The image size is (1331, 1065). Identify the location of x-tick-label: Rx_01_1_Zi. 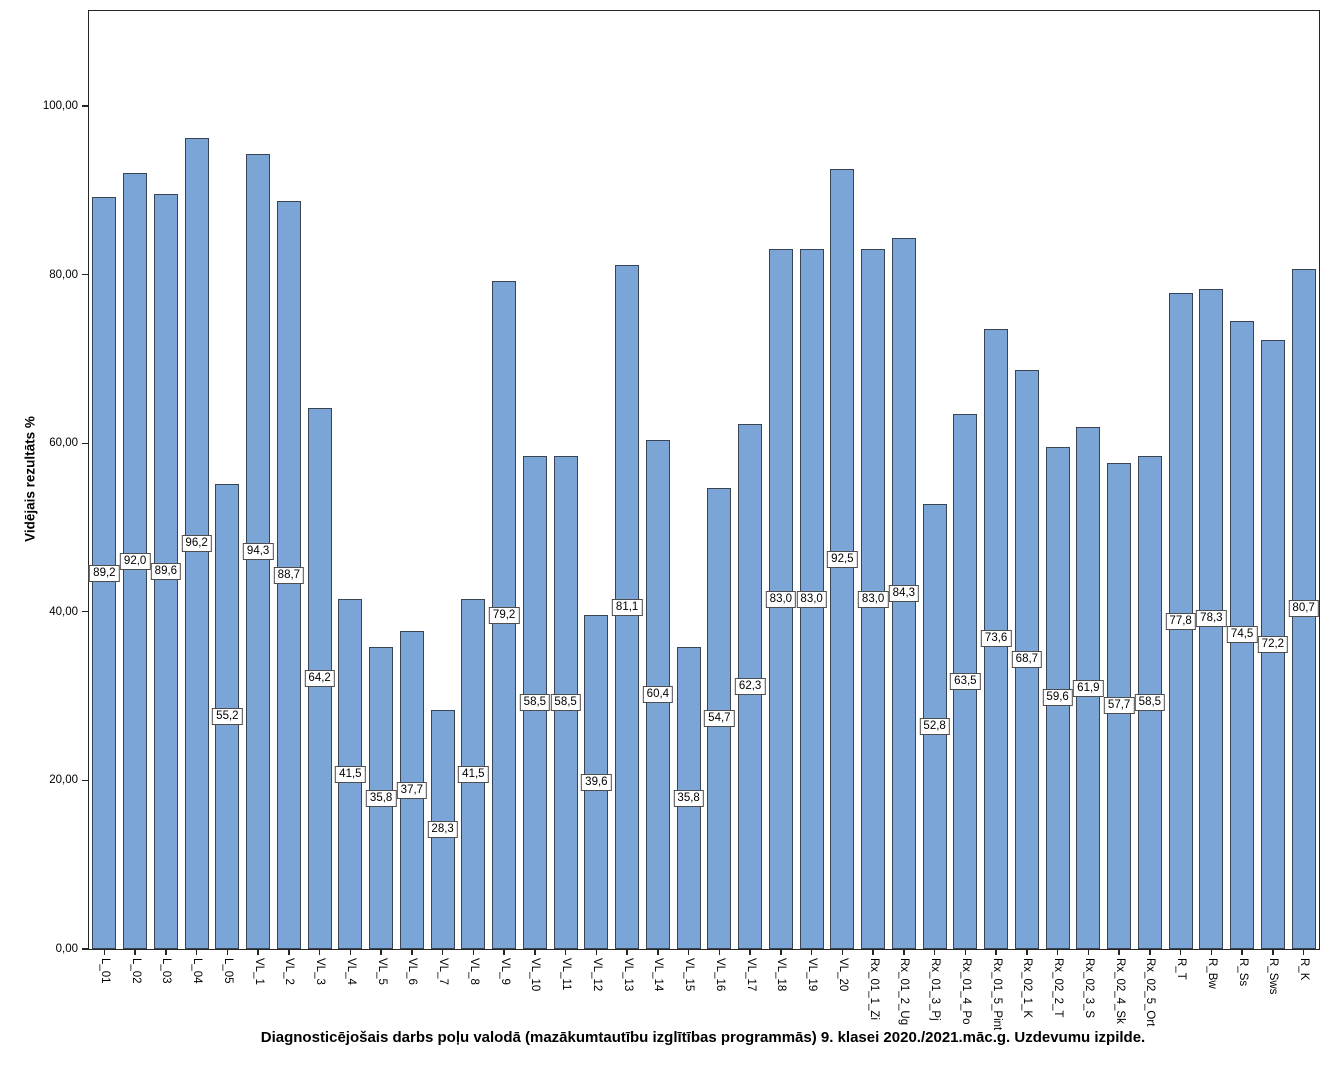
(873, 989).